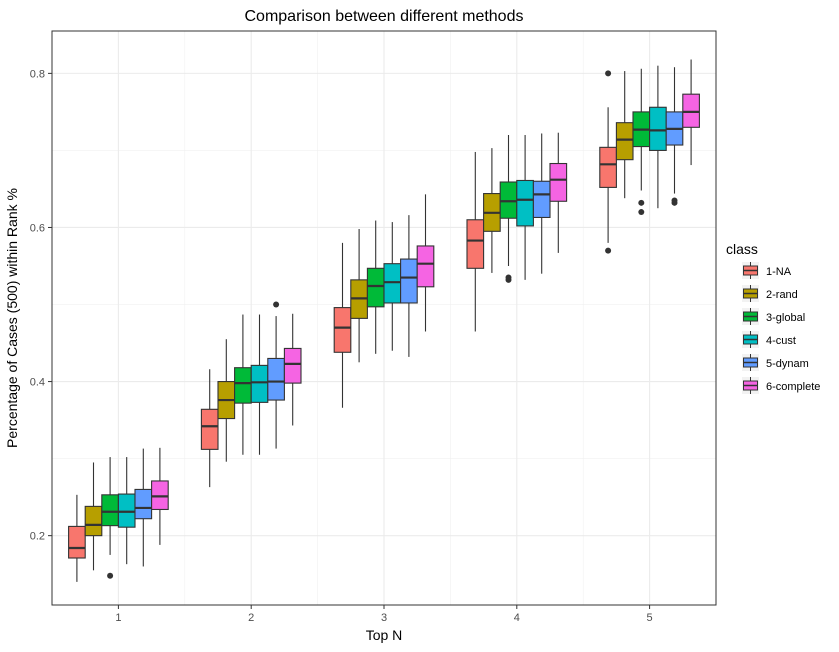  Describe the element at coordinates (779, 272) in the screenshot. I see `legend-label: 1-NA` at that location.